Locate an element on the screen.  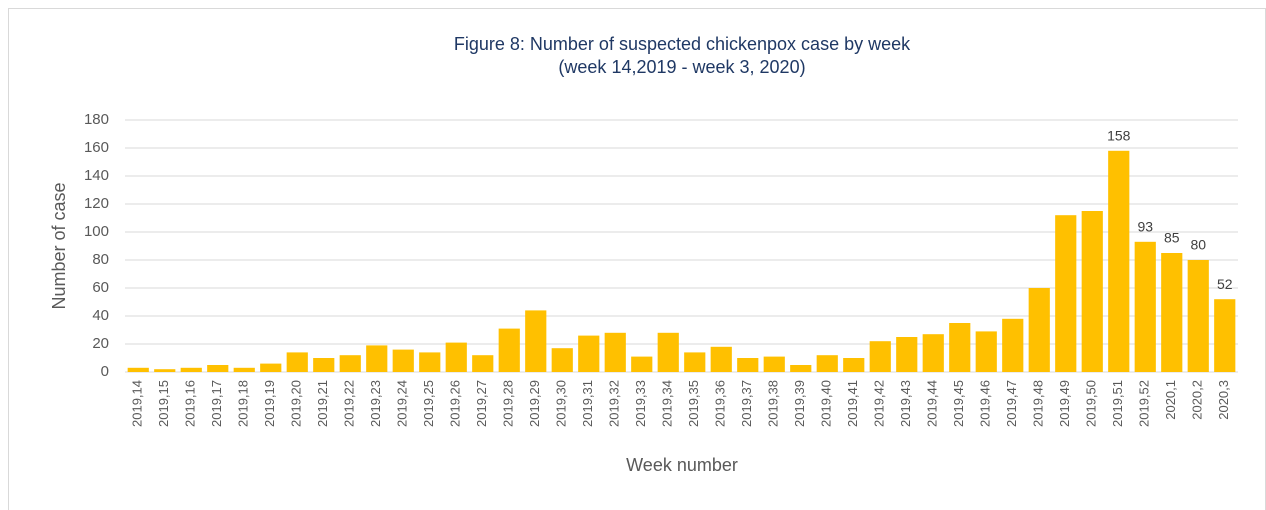
x-axis-label: Week number is located at coordinates (682, 465).